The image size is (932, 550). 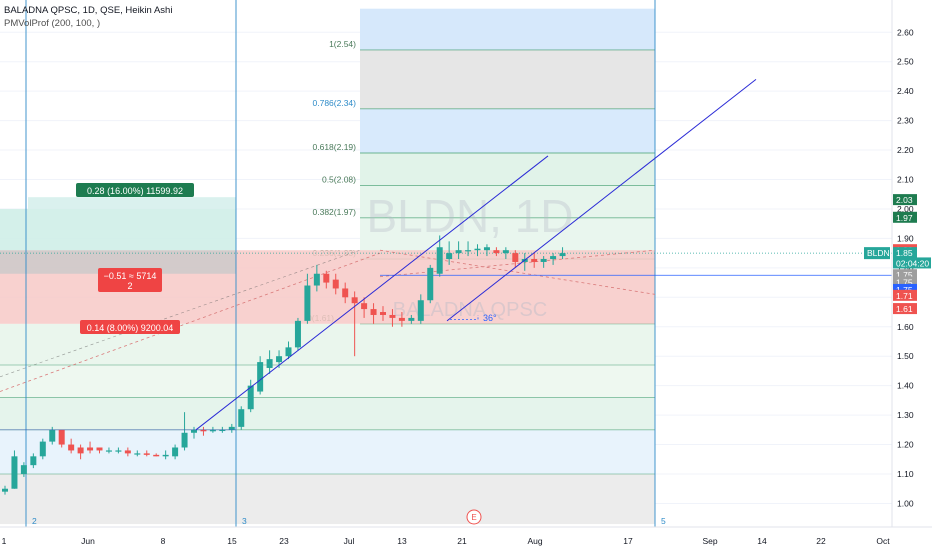 What do you see at coordinates (118, 229) in the screenshot?
I see `measure-box-up` at bounding box center [118, 229].